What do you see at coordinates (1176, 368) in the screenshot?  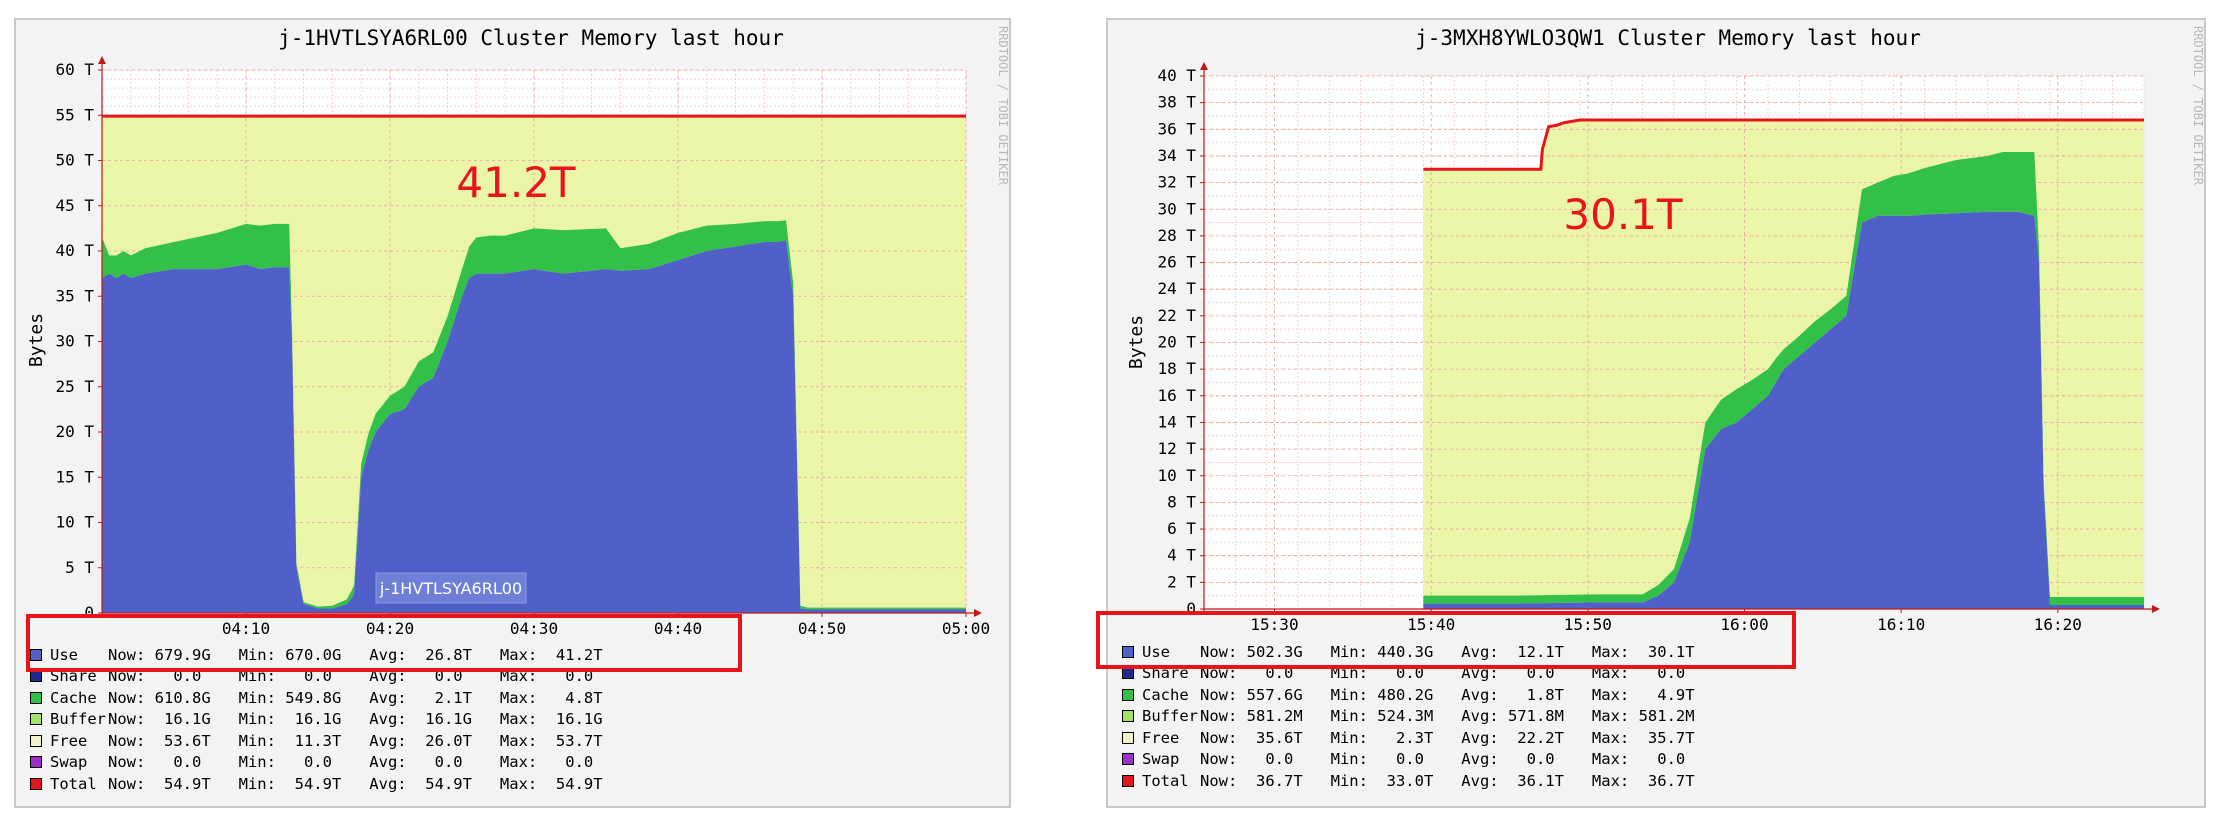 I see `y-tick-label: 18 T` at bounding box center [1176, 368].